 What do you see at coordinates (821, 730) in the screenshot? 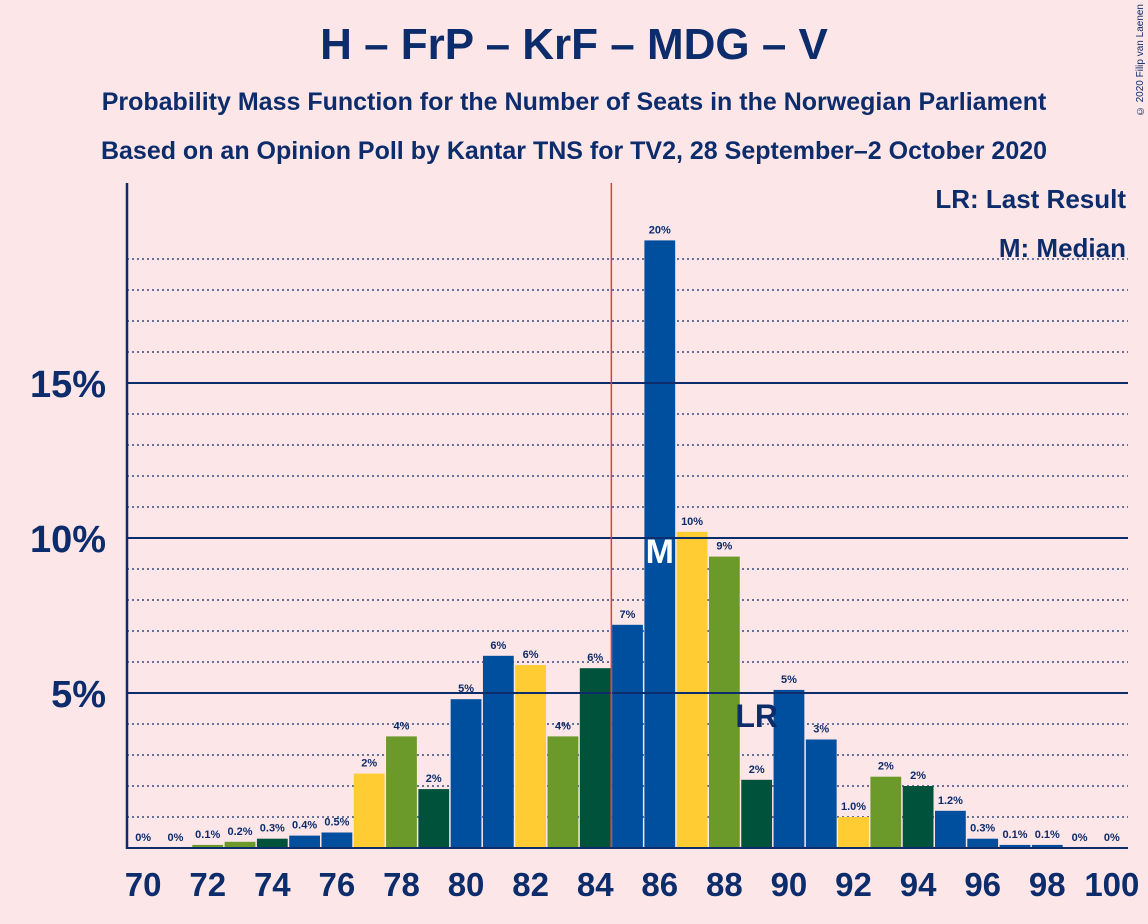
I see `bar-value-label: 3%` at bounding box center [821, 730].